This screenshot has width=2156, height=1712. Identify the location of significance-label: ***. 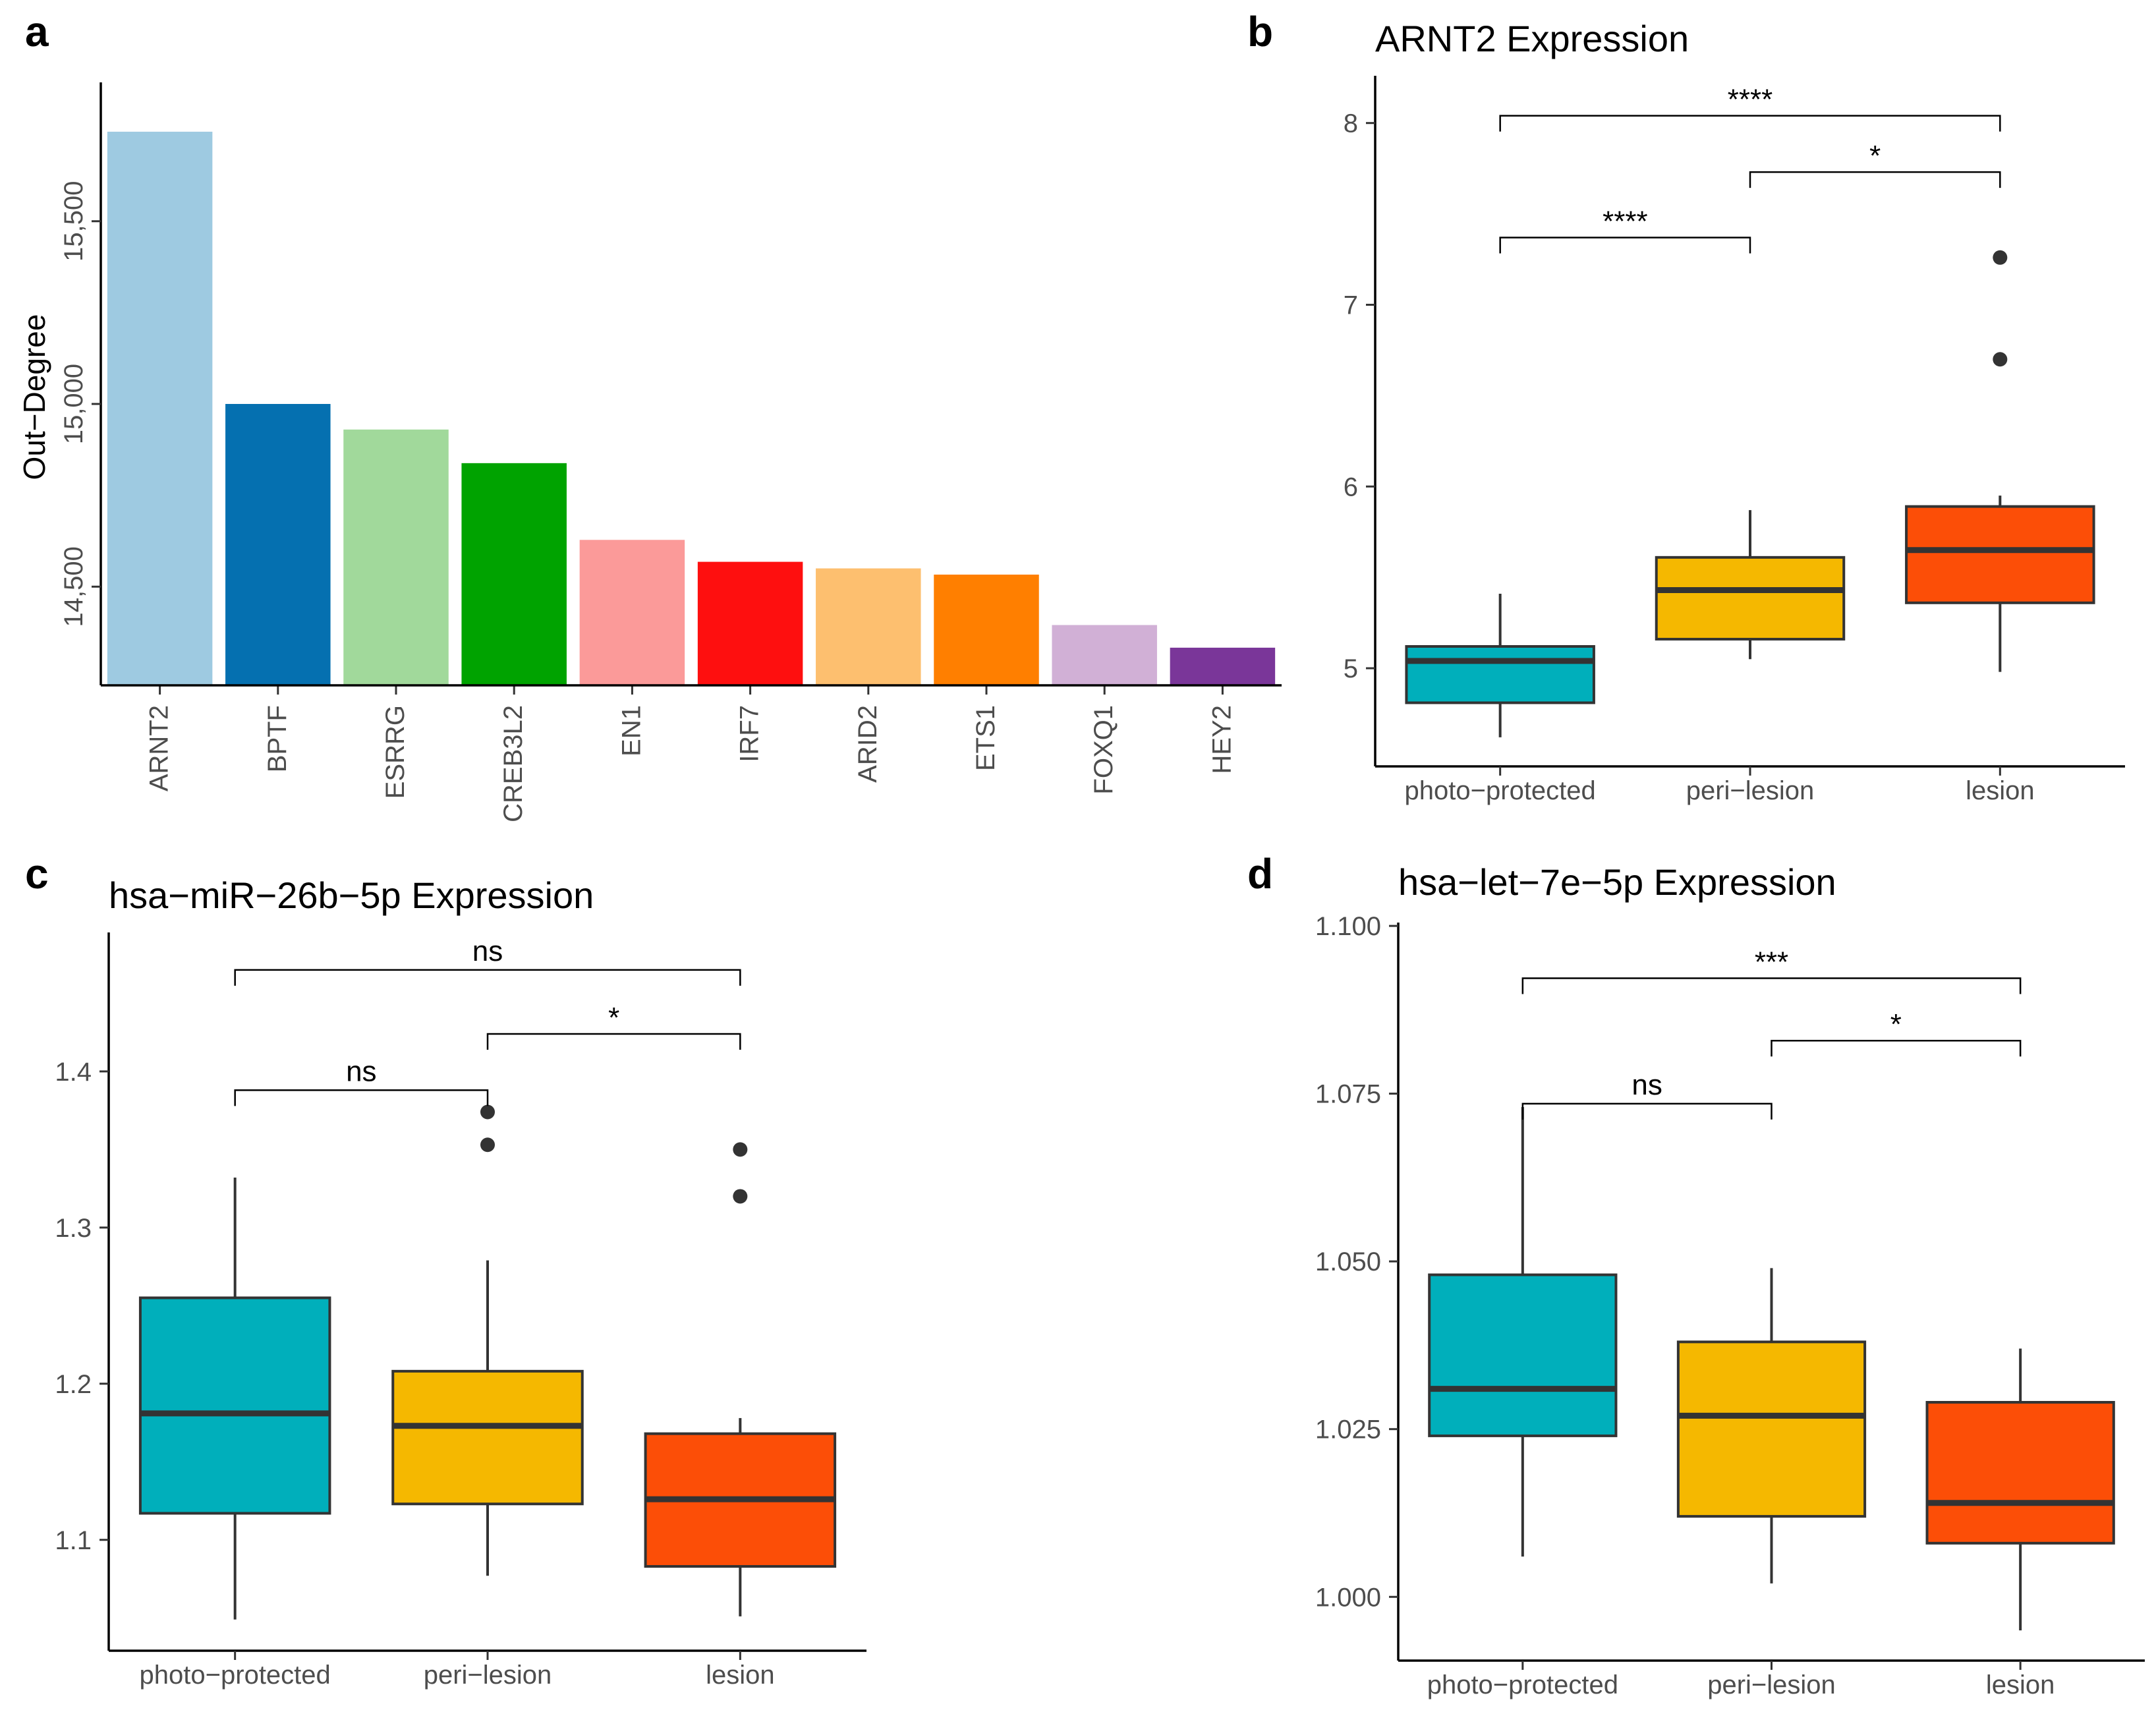
(1771, 962).